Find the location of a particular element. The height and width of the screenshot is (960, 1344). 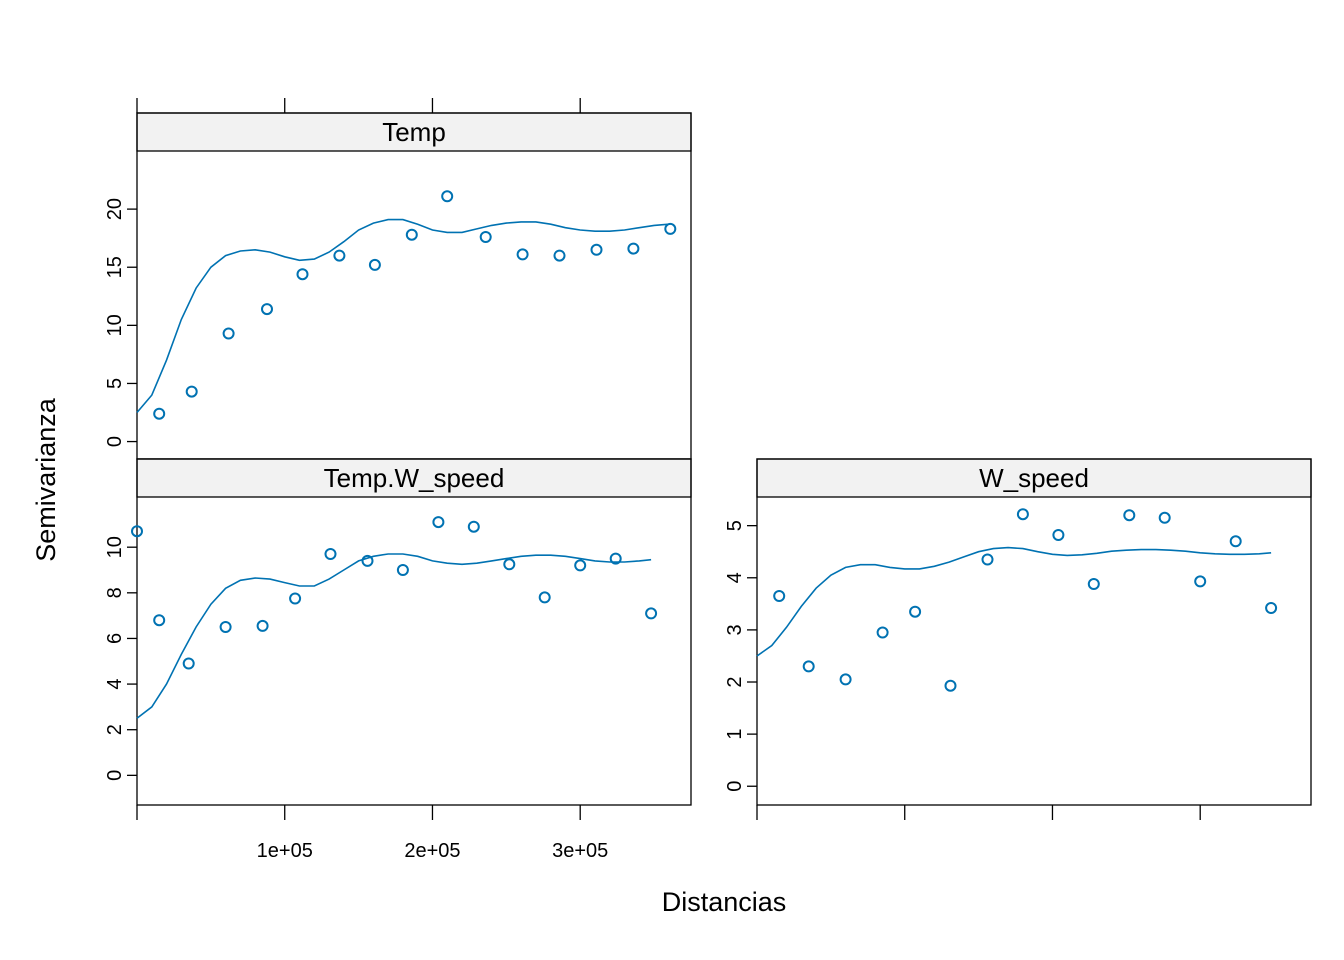

y-axis-label: Semivarianza is located at coordinates (46, 479).